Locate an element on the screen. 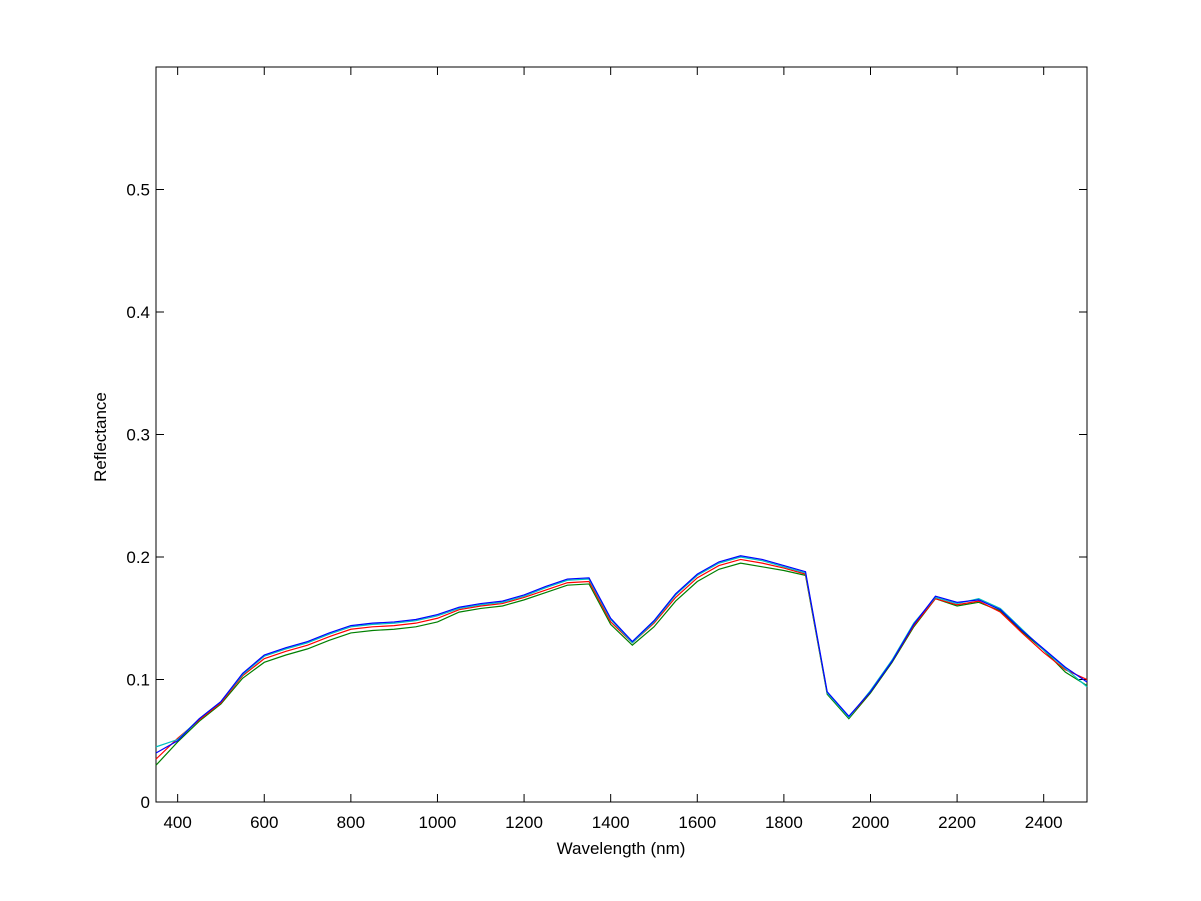  y-tick-label: 0.3 is located at coordinates (138, 435).